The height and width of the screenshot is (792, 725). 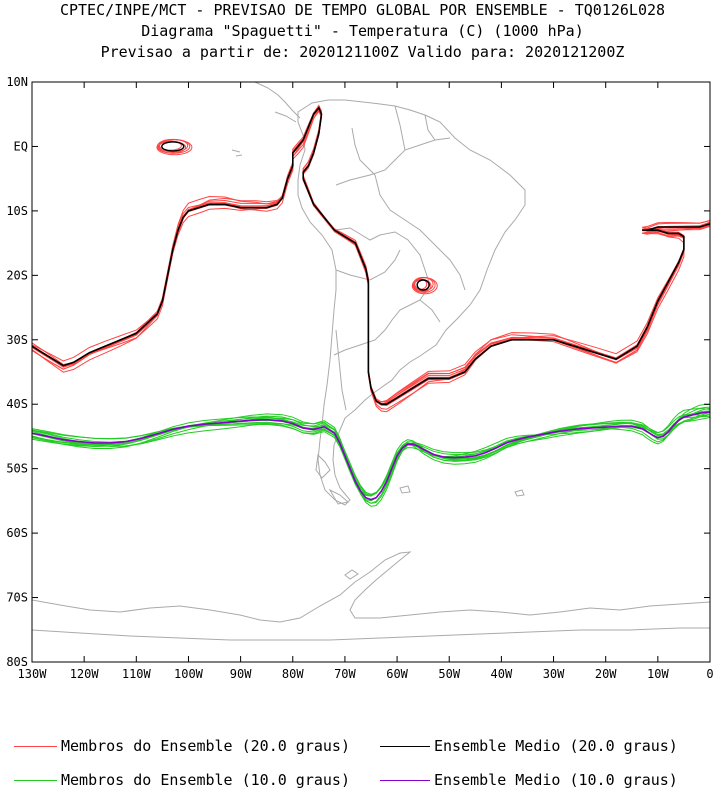 I want to click on x-tick-label-3: 100W, so click(x=189, y=674).